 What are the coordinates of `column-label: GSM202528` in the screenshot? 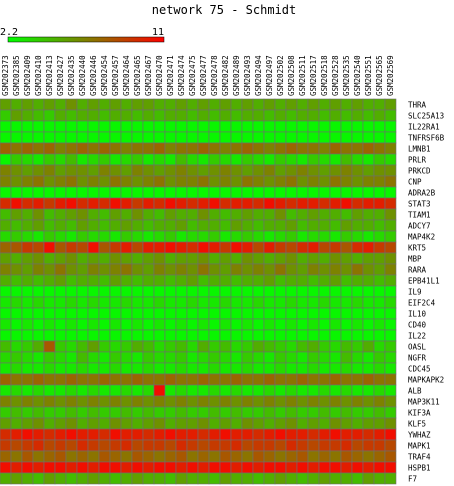 It's located at (335, 75).